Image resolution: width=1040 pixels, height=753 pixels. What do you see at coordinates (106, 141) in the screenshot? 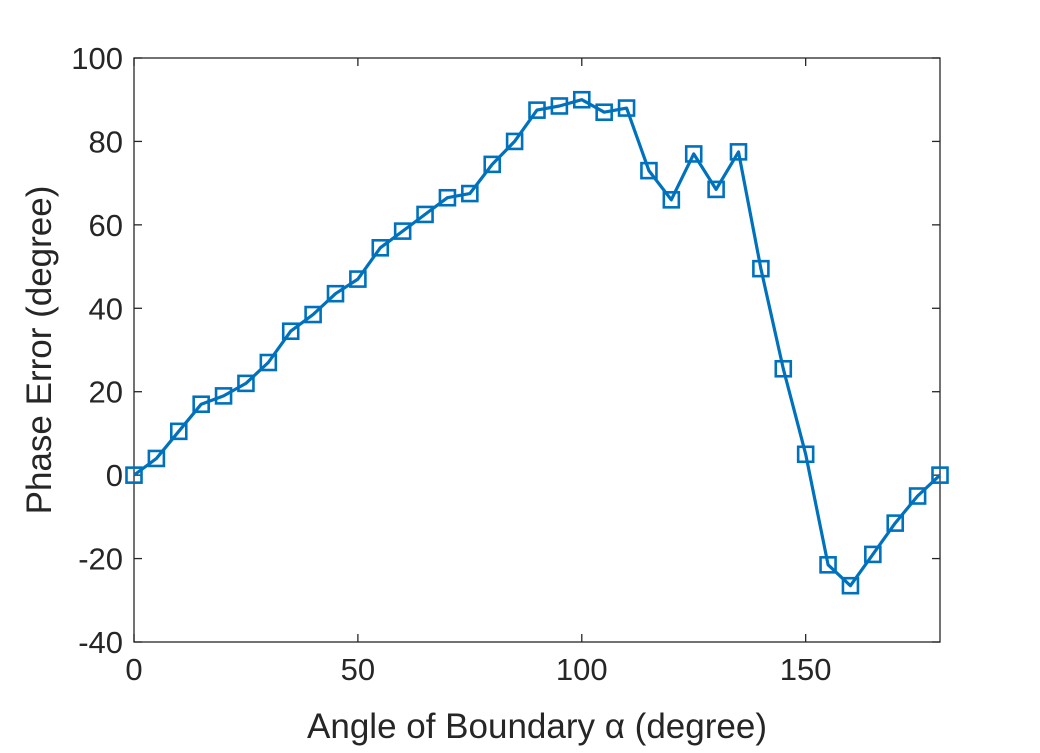
I see `y-tick-label: 80` at bounding box center [106, 141].